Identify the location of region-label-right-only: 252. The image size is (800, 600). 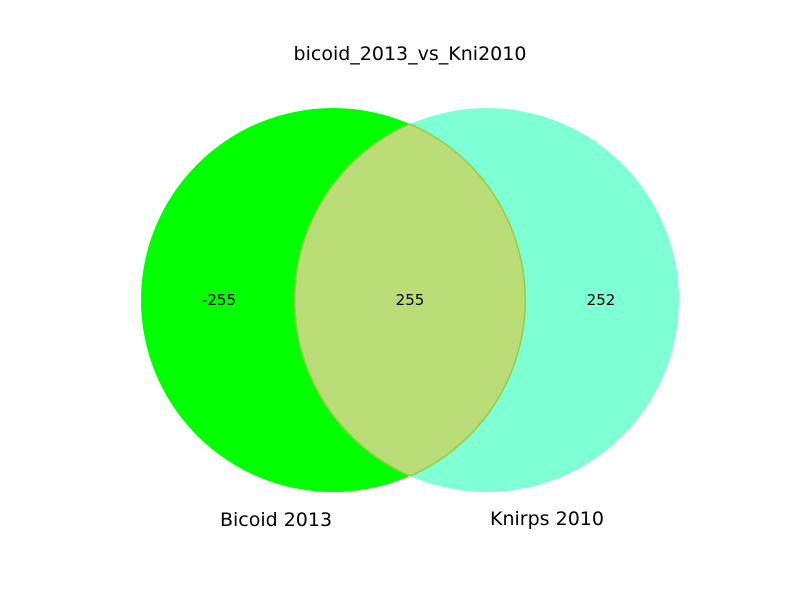
(601, 300).